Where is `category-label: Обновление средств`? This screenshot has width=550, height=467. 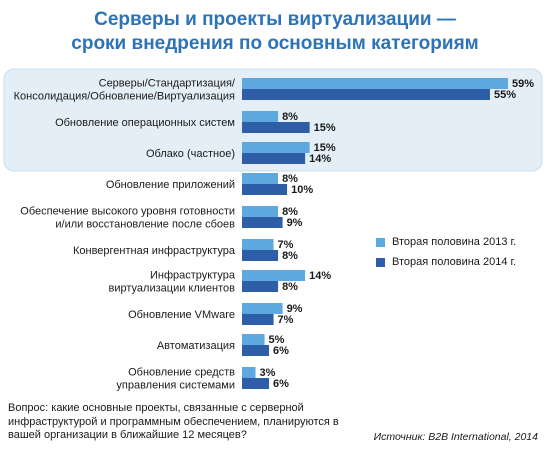 category-label: Обновление средств is located at coordinates (181, 373).